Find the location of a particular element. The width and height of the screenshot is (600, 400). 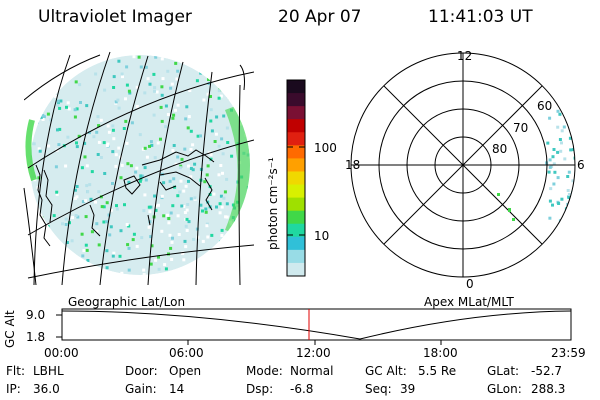

mlt-label-noon: 12 is located at coordinates (464, 56).